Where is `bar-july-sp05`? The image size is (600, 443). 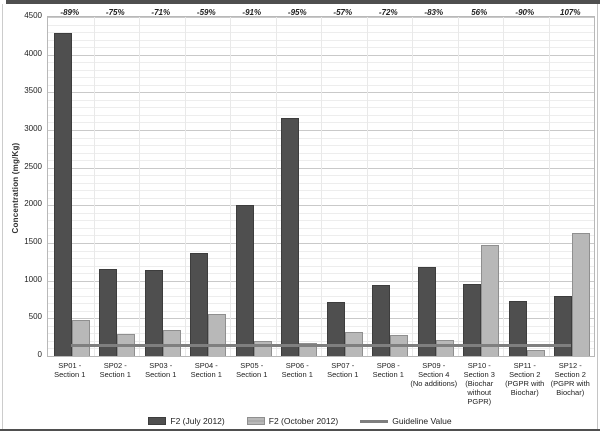 bar-july-sp05 is located at coordinates (244, 280).